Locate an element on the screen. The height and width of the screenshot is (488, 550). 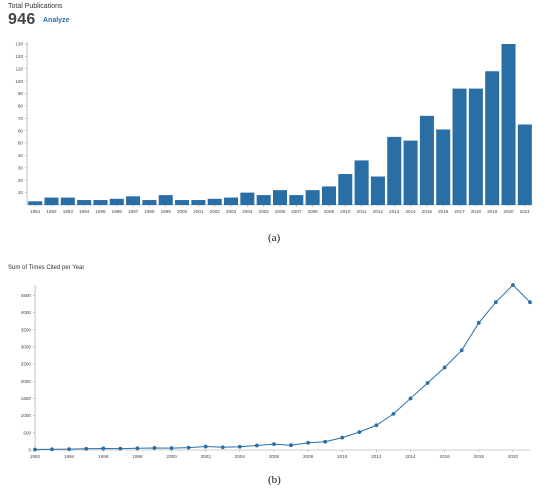
y-tick-label: 50 is located at coordinates (21, 143).